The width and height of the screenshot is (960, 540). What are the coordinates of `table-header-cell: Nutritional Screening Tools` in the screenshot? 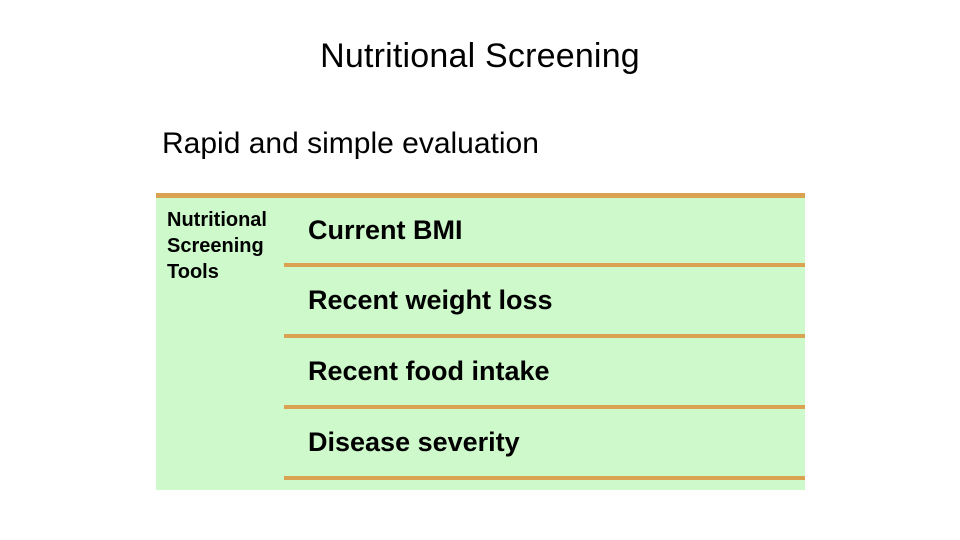 It's located at (217, 246).